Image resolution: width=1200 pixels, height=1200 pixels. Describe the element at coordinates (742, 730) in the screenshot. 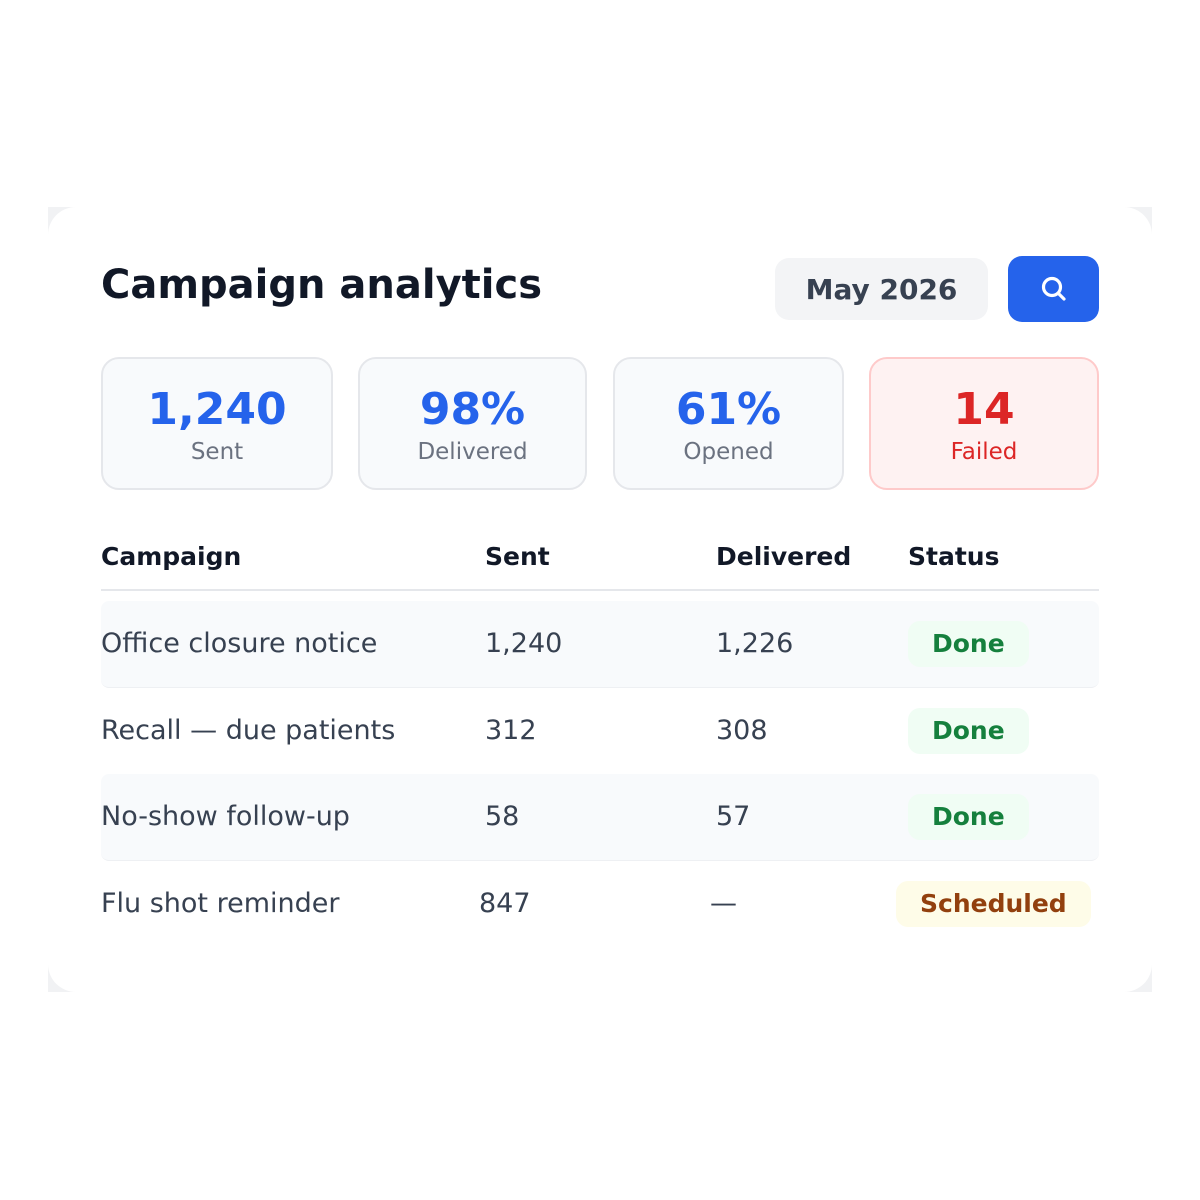

I see `table-cell: 308` at that location.